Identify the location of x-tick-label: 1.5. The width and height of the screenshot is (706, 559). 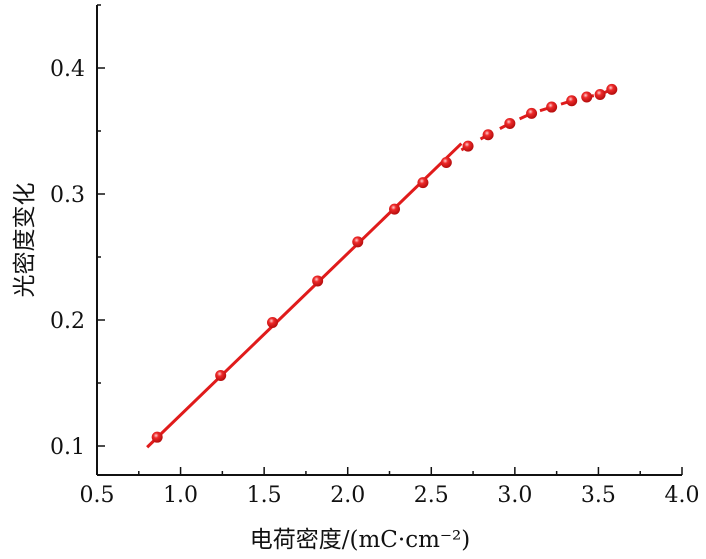
(264, 495).